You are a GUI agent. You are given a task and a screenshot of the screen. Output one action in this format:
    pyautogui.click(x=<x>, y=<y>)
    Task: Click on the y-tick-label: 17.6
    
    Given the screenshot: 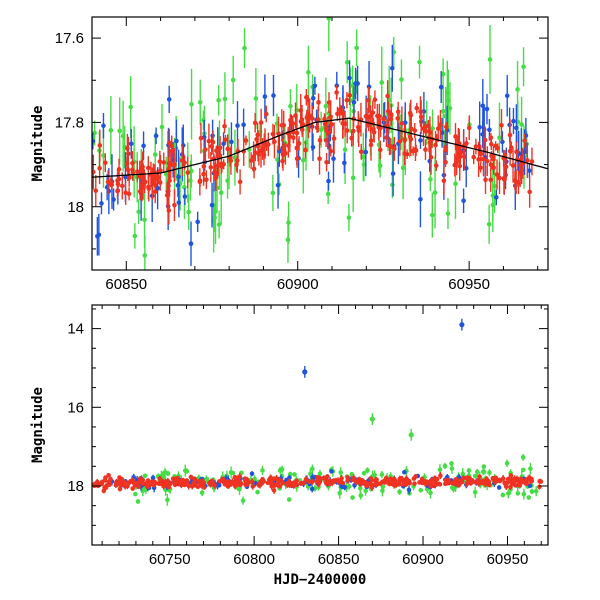 What is the action you would take?
    pyautogui.click(x=69, y=38)
    